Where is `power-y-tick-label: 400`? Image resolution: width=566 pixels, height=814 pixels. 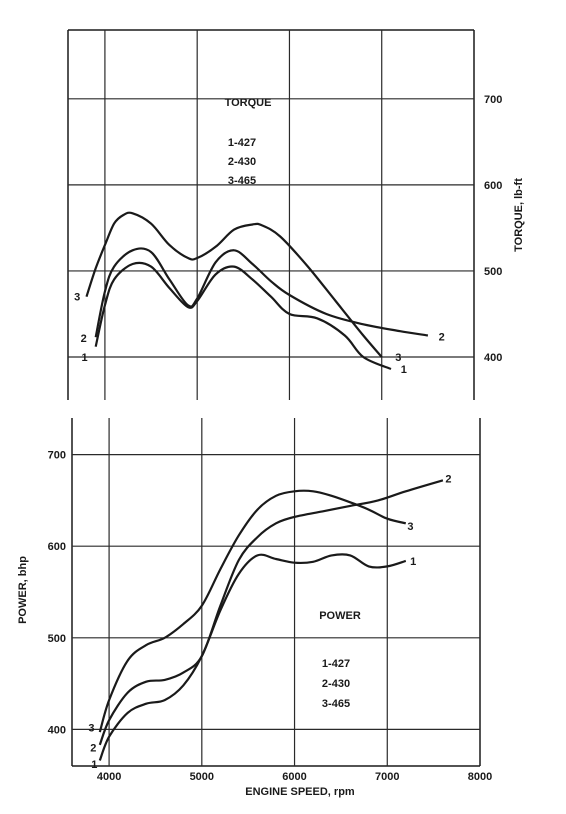 power-y-tick-label: 400 is located at coordinates (57, 730).